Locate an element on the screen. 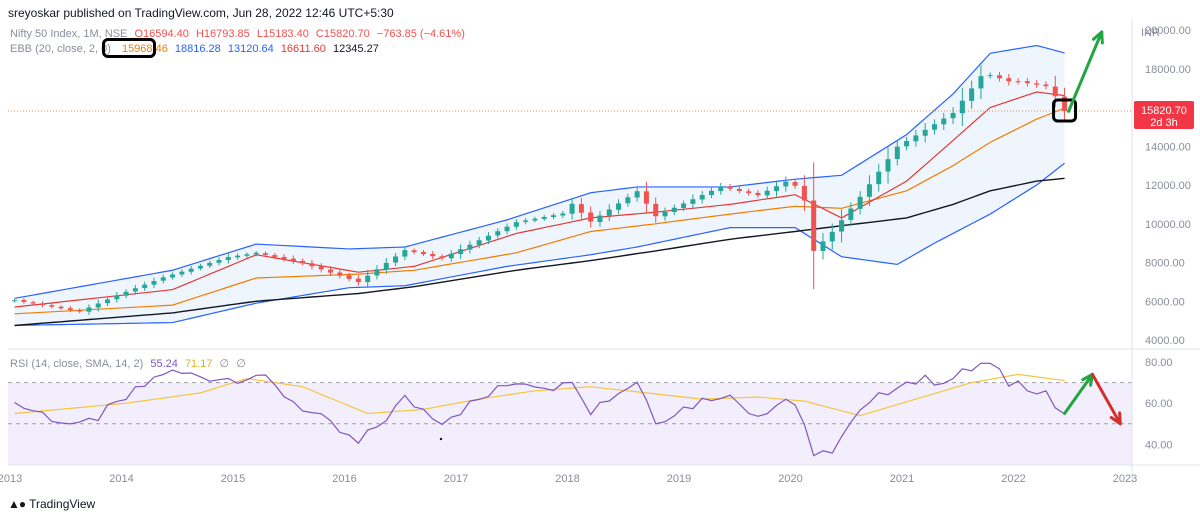 The height and width of the screenshot is (518, 1200). tradingview-logo: ▲● TradingView is located at coordinates (51, 504).